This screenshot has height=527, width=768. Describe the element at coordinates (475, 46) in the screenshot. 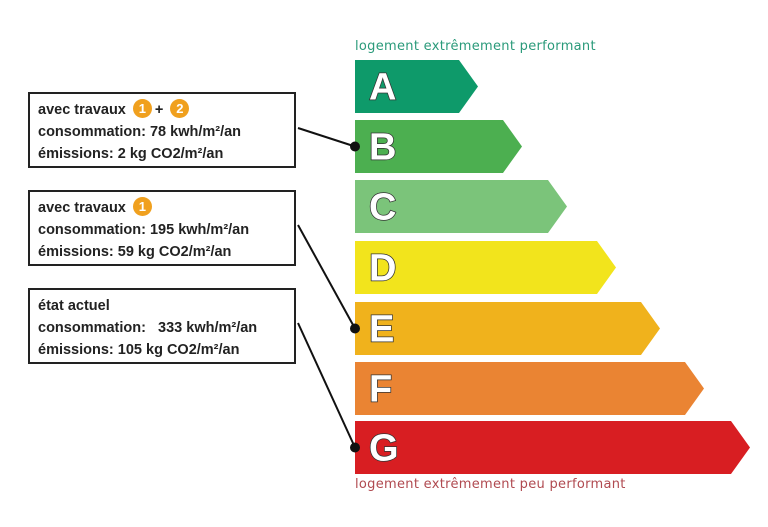

I see `top-caption: logement extrêmement performant` at that location.